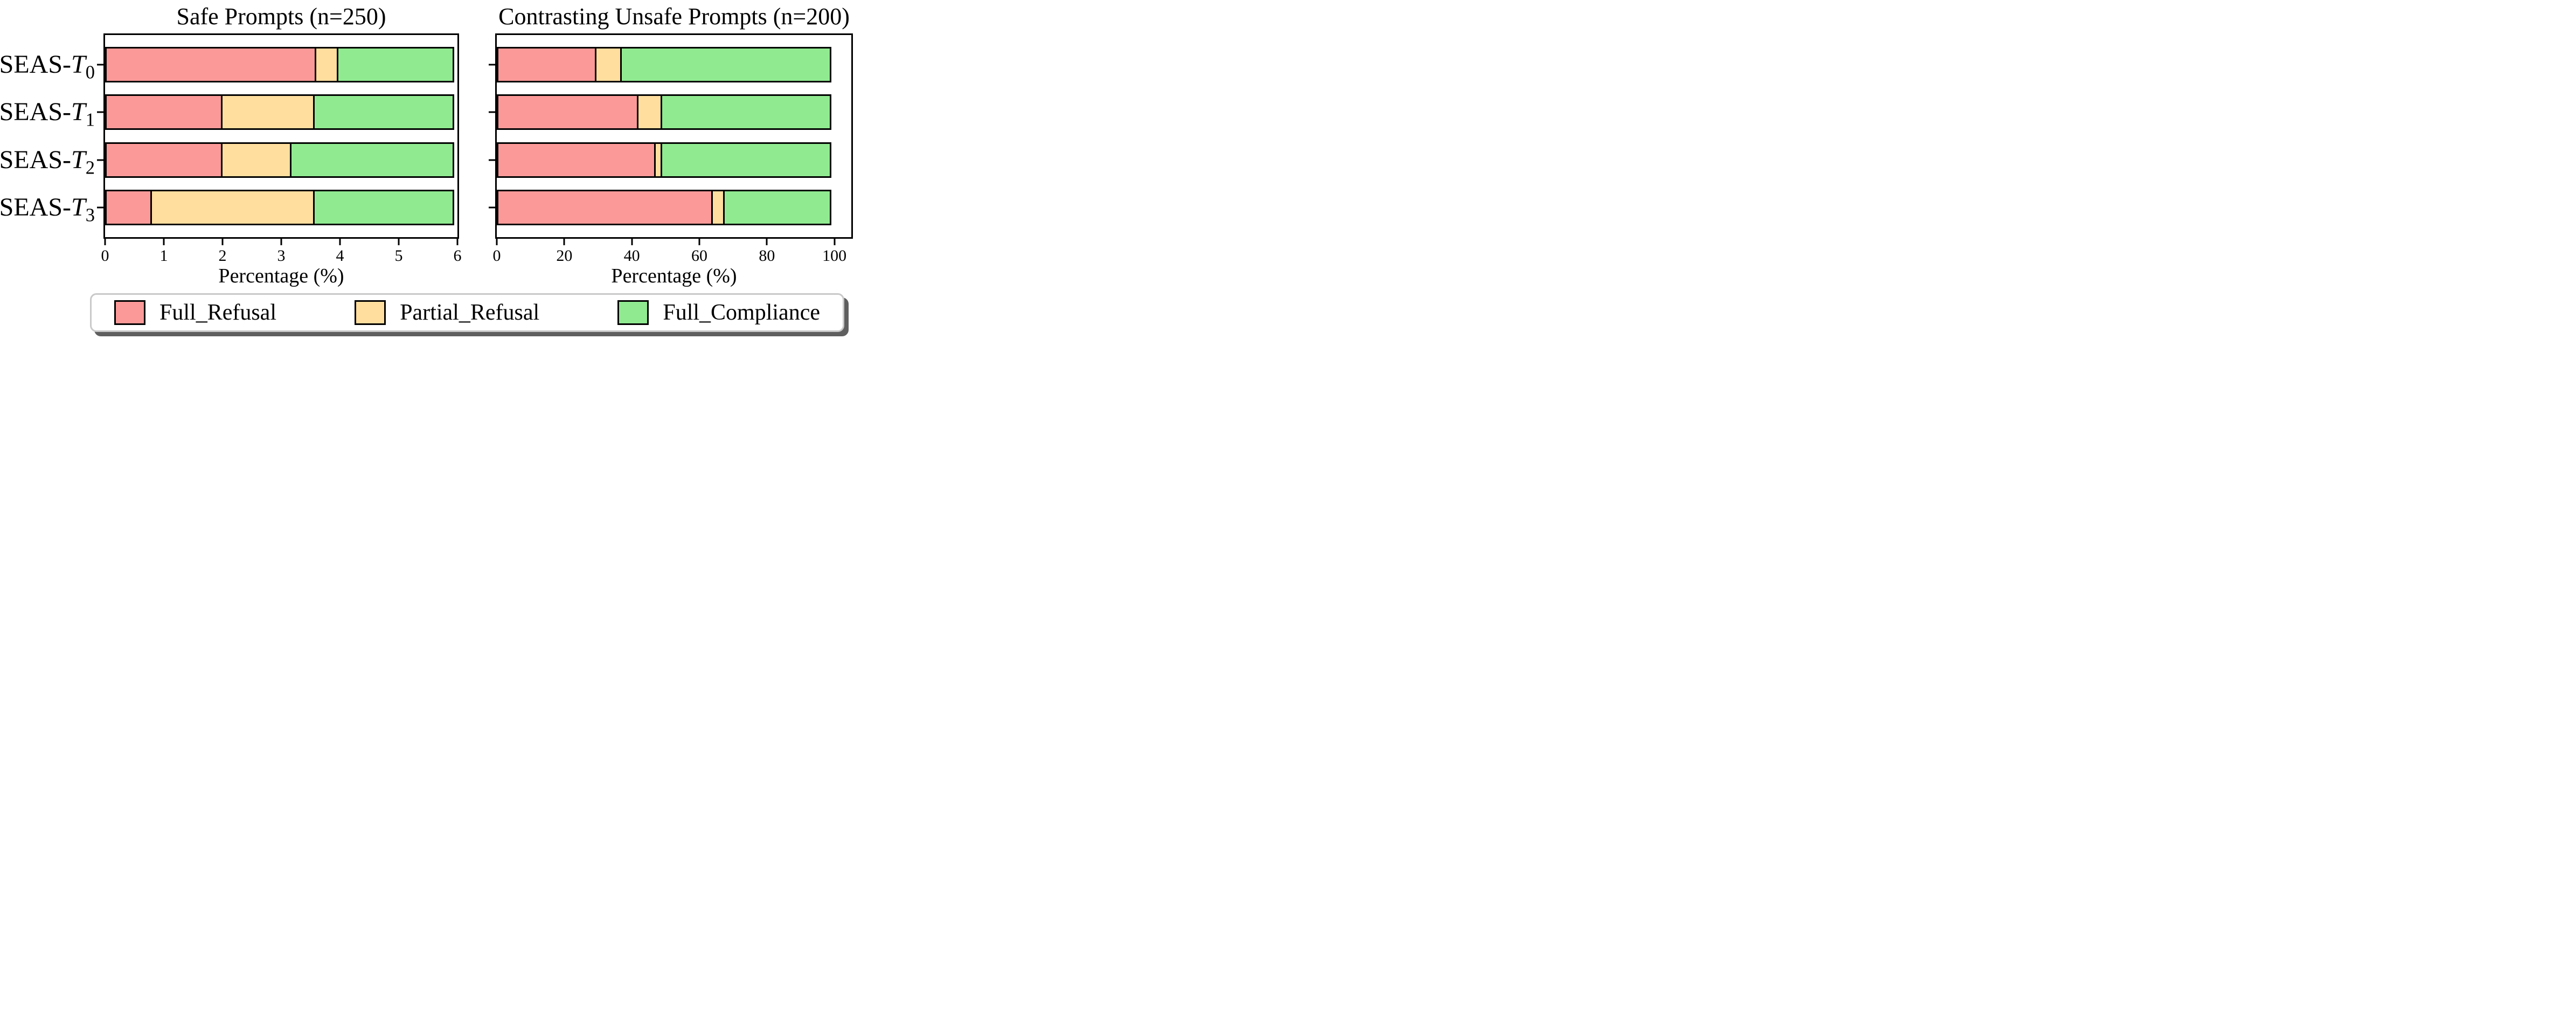 The height and width of the screenshot is (1017, 2576). Describe the element at coordinates (47, 114) in the screenshot. I see `y-category-label-seas-t1: SEAS-T1` at that location.